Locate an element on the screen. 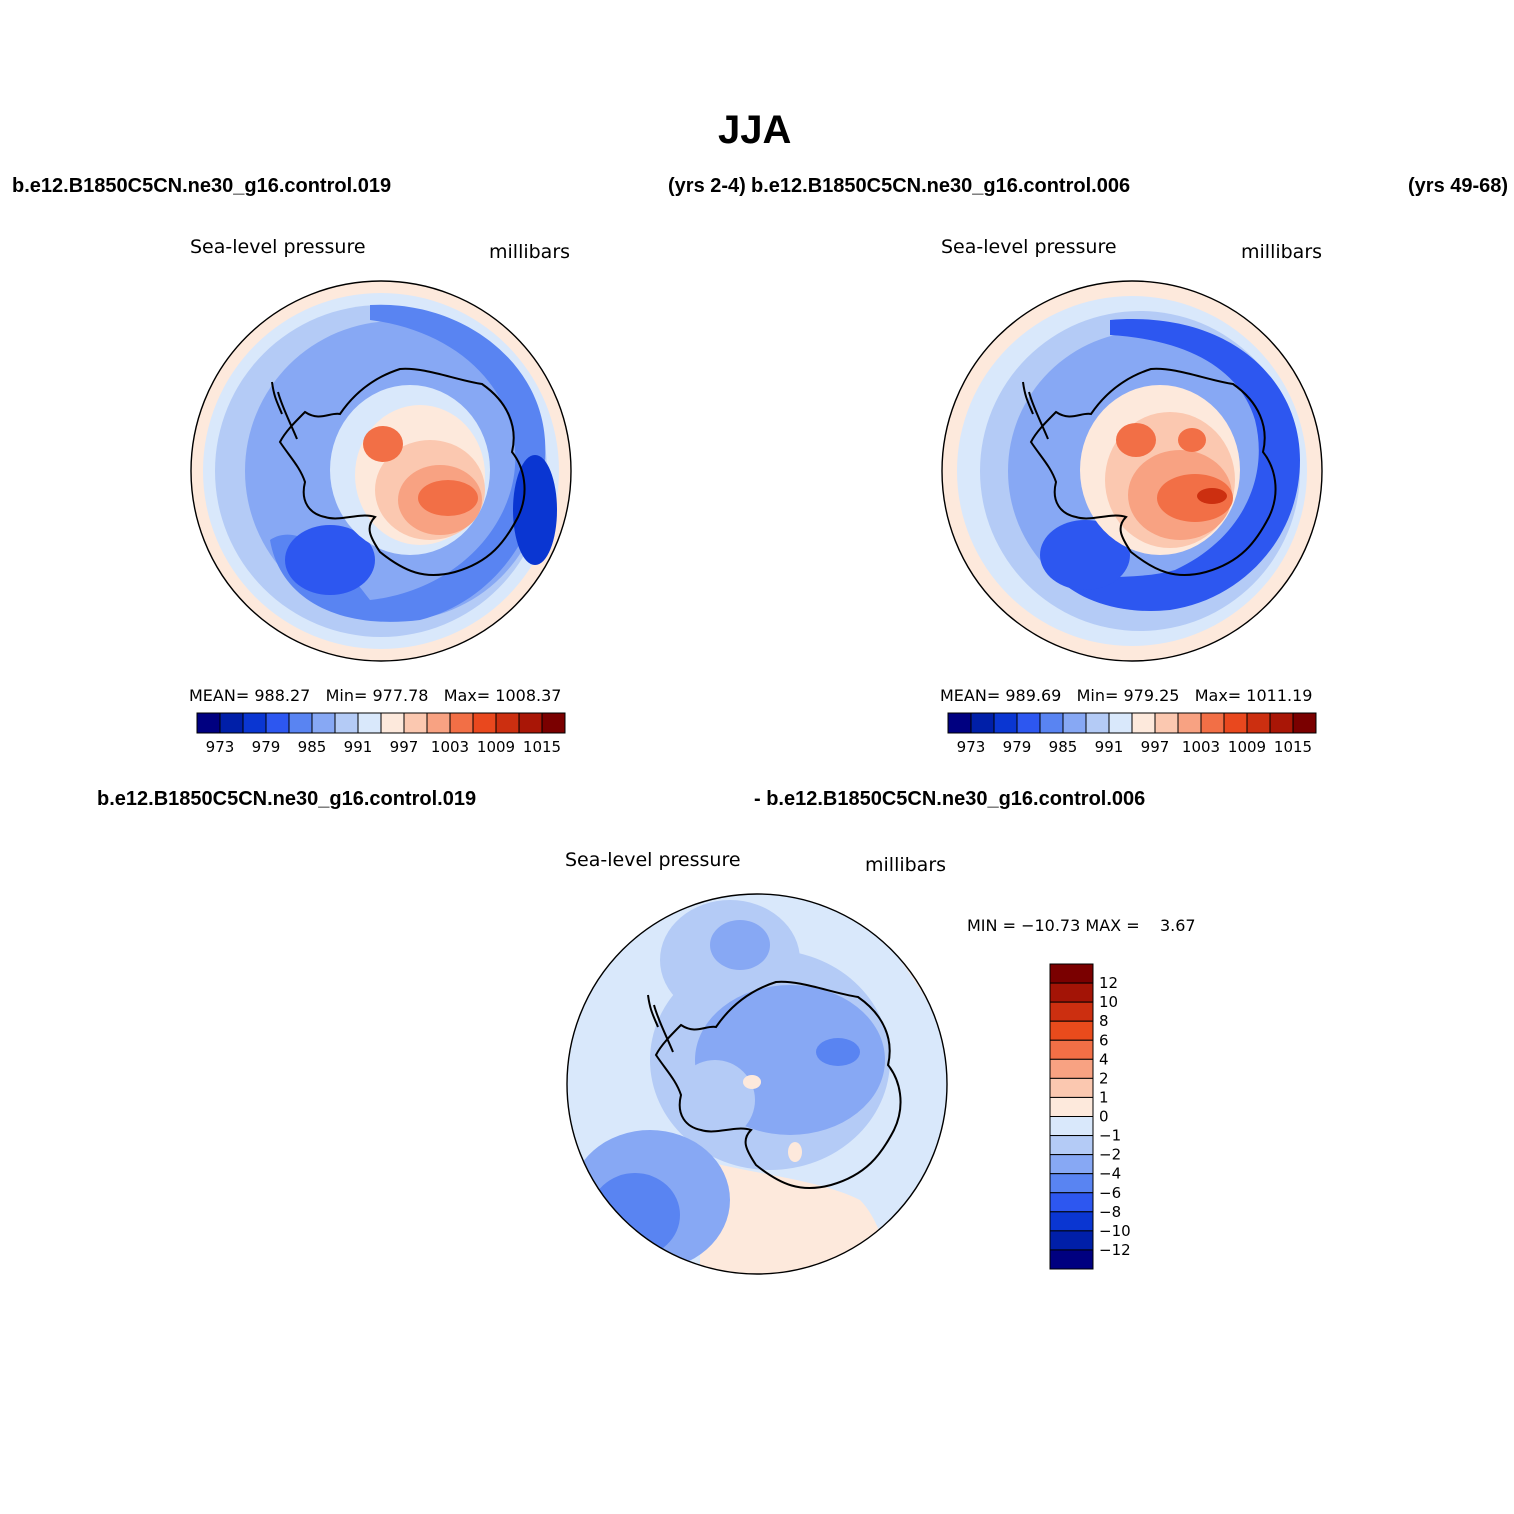 The height and width of the screenshot is (1514, 1514). panel2-colorbar-tick-label: 1009 is located at coordinates (1247, 747).